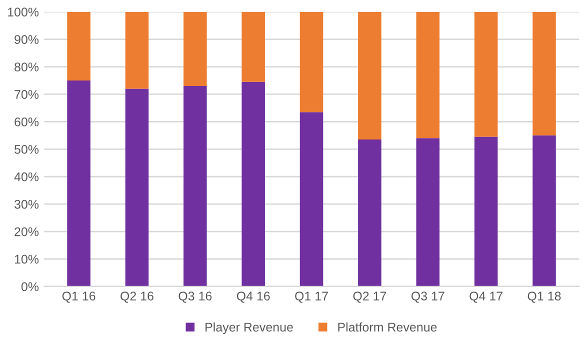 This screenshot has height=339, width=585. Describe the element at coordinates (26, 94) in the screenshot. I see `y-tick-label: 70%` at that location.